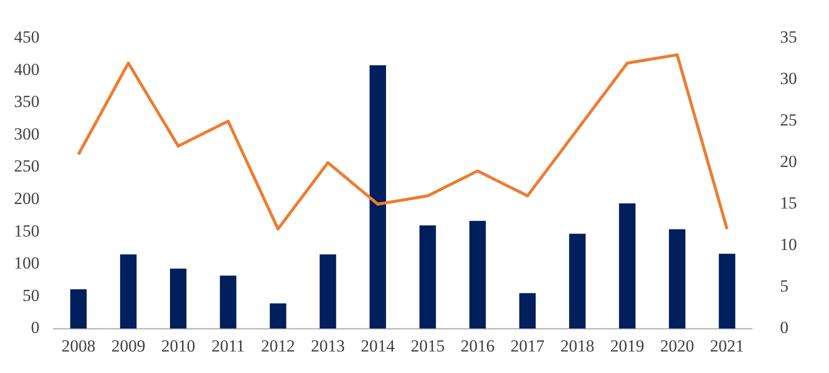 The height and width of the screenshot is (373, 829). What do you see at coordinates (727, 346) in the screenshot?
I see `x-tick-label: 2021` at bounding box center [727, 346].